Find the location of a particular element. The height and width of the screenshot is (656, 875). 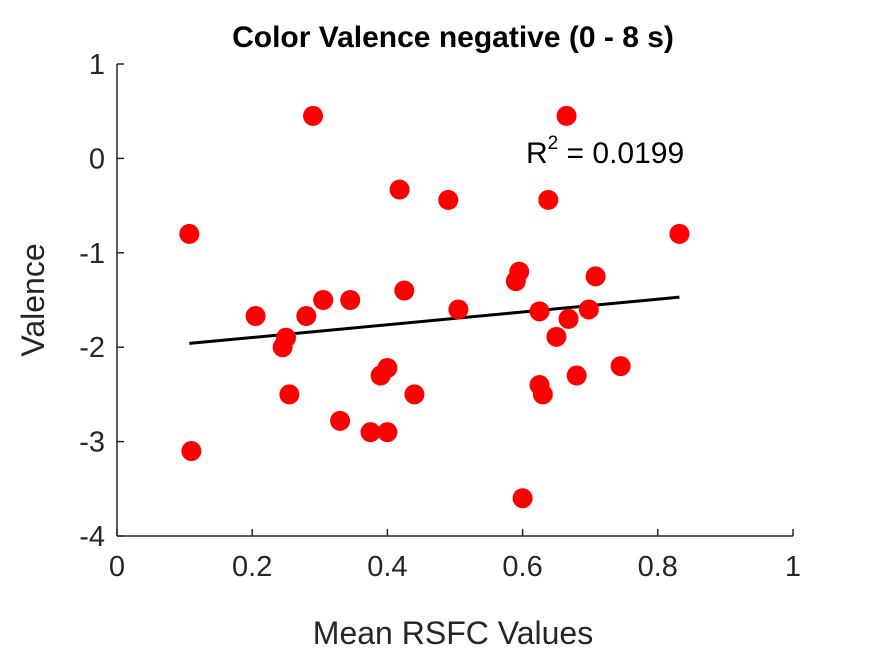

chart-title: Color Valence negative (0 - 8 s) is located at coordinates (453, 37).